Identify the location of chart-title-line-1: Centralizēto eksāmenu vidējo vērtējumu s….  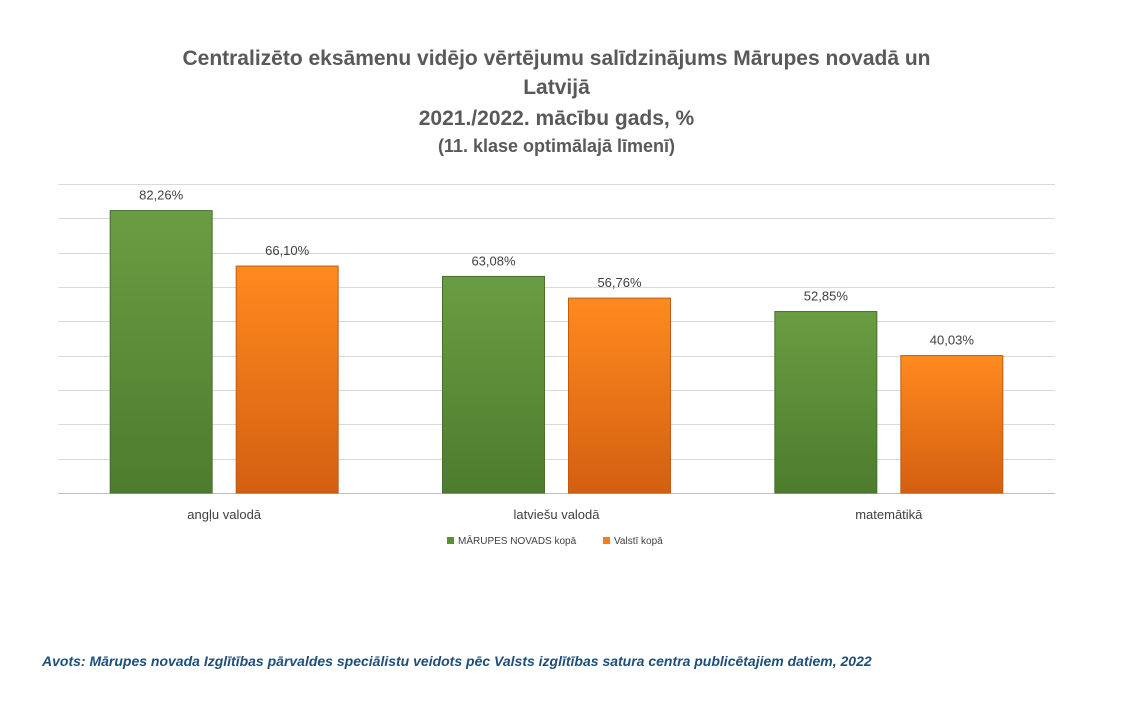
(556, 58).